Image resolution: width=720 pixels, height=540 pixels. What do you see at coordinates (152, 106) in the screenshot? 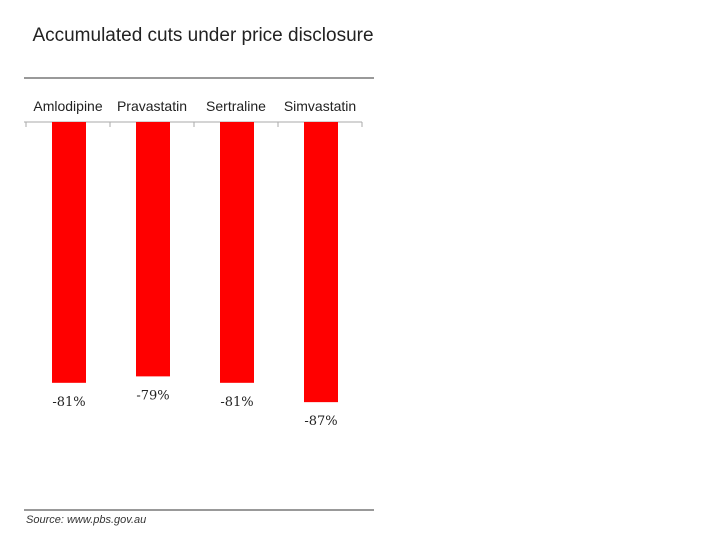
I see `category-label: Pravastatin` at bounding box center [152, 106].